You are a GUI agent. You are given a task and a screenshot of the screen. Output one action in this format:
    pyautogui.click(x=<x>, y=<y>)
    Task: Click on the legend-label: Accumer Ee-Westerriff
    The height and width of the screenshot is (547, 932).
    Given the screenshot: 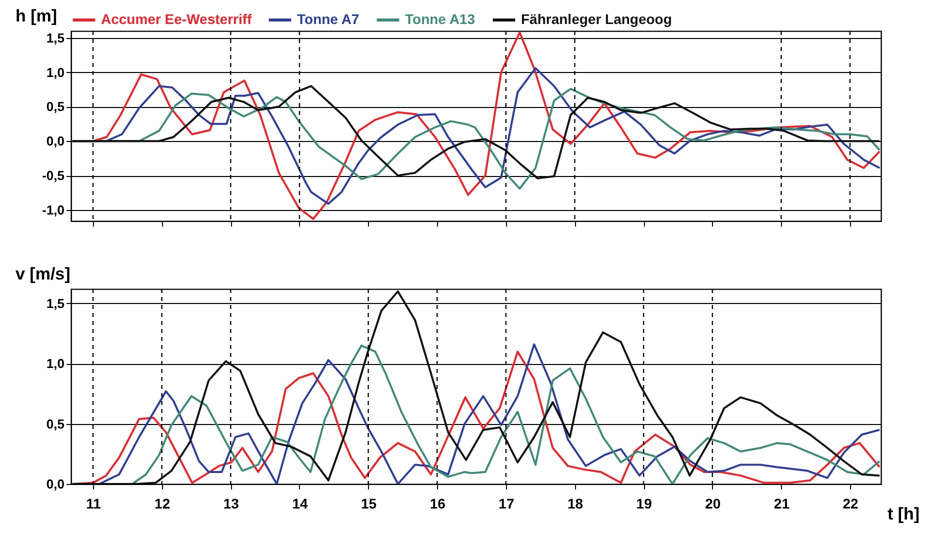 What is the action you would take?
    pyautogui.click(x=176, y=19)
    